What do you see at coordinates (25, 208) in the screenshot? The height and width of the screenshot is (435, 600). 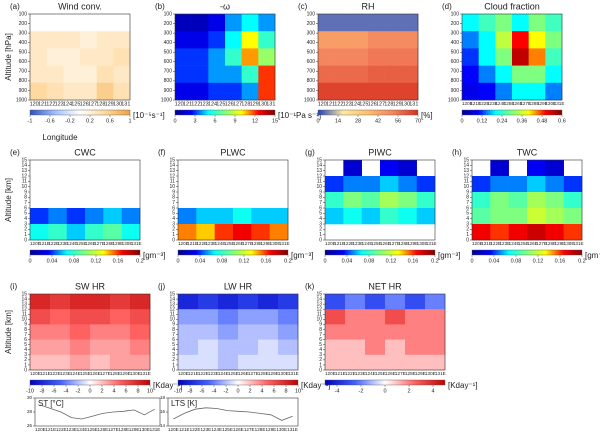 I see `y-tick-label: 6` at bounding box center [25, 208].